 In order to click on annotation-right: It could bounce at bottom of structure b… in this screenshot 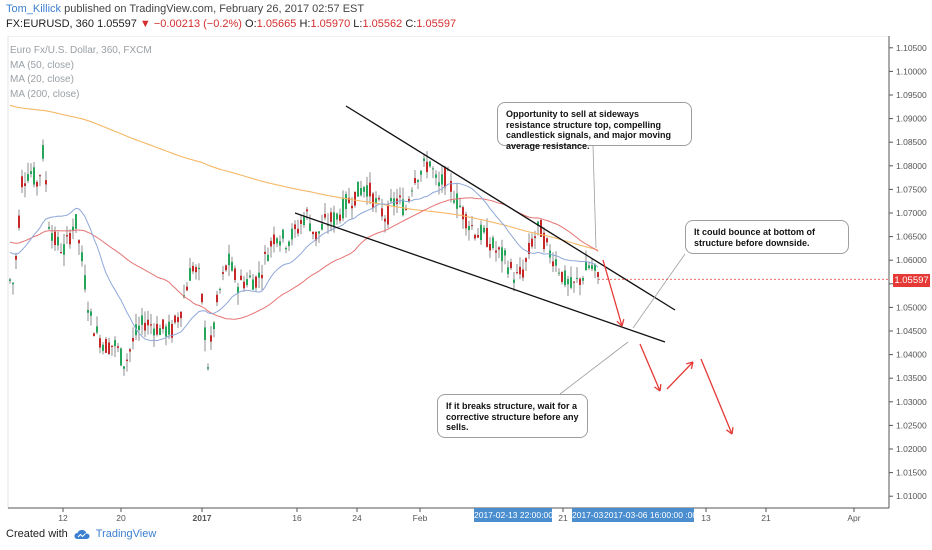, I will do `click(767, 237)`.